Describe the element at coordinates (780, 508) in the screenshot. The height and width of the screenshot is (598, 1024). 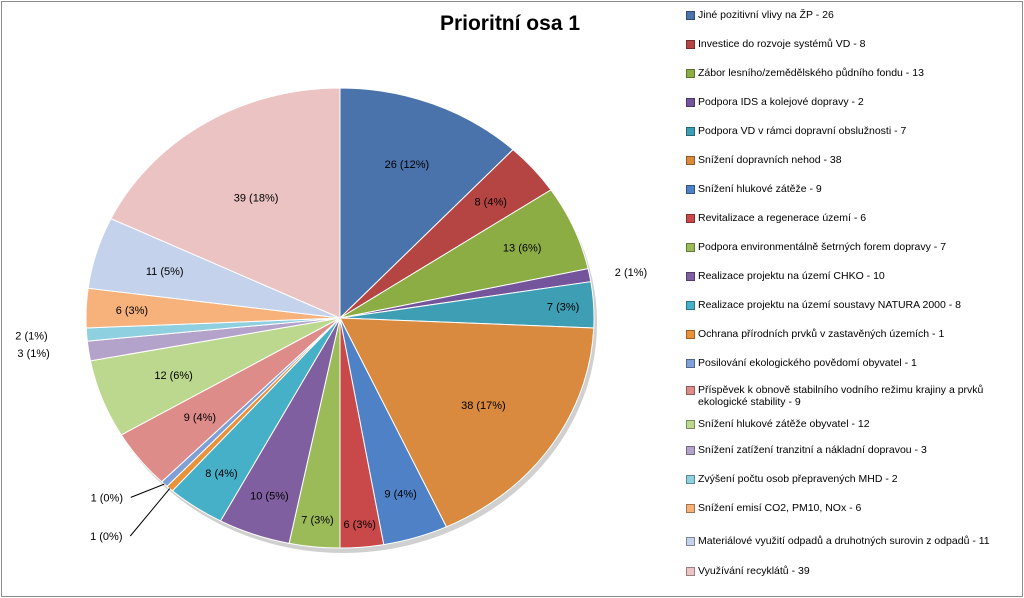
I see `legend-label: Snížení emisí CO2, PM10, NOx - 6` at that location.